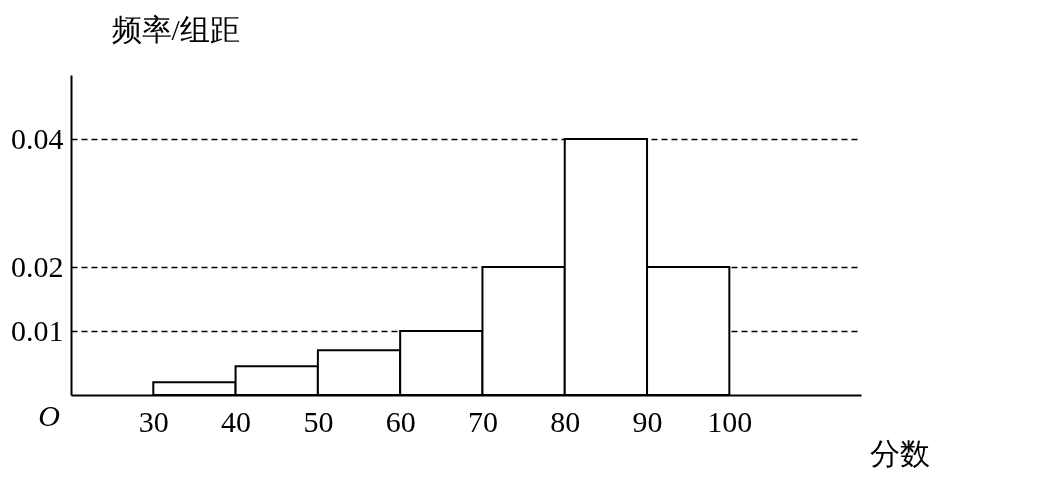 The width and height of the screenshot is (1037, 481). What do you see at coordinates (647, 421) in the screenshot?
I see `x-tick-label: 90` at bounding box center [647, 421].